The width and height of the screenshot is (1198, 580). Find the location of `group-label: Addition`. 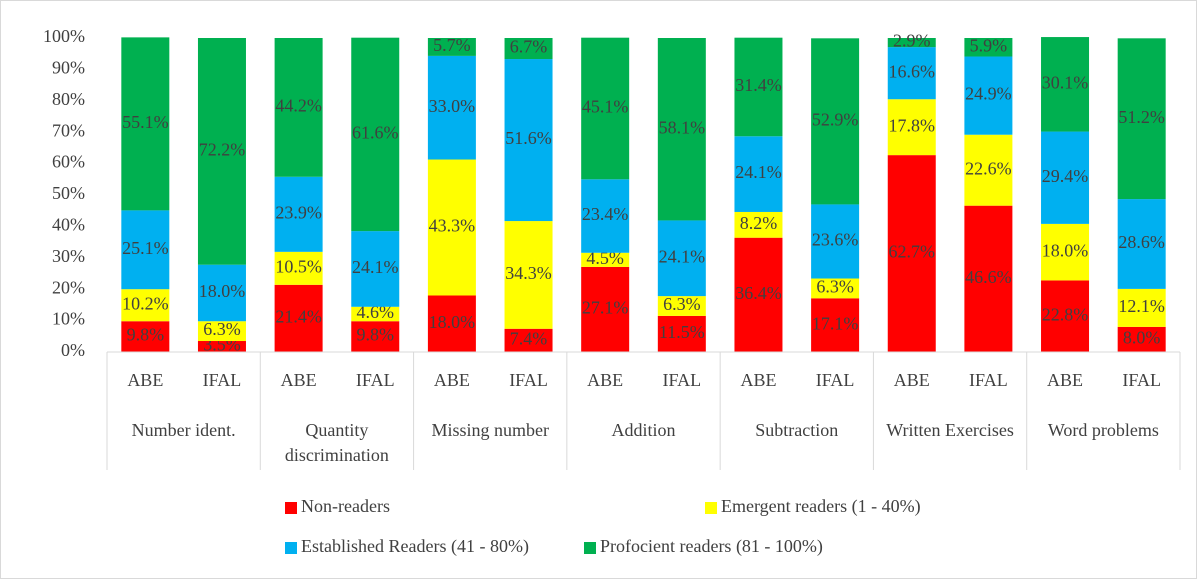

group-label: Addition is located at coordinates (643, 430).